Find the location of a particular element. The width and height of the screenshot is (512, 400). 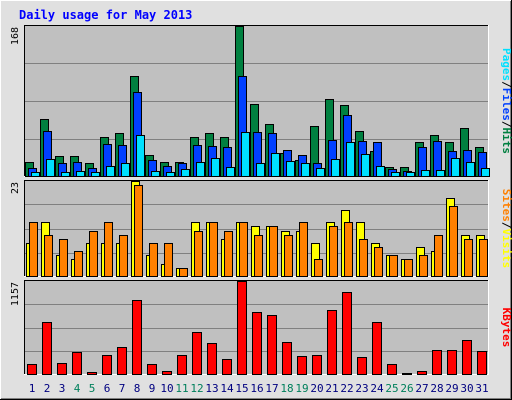

x-tick-label: 21 is located at coordinates (331, 388).